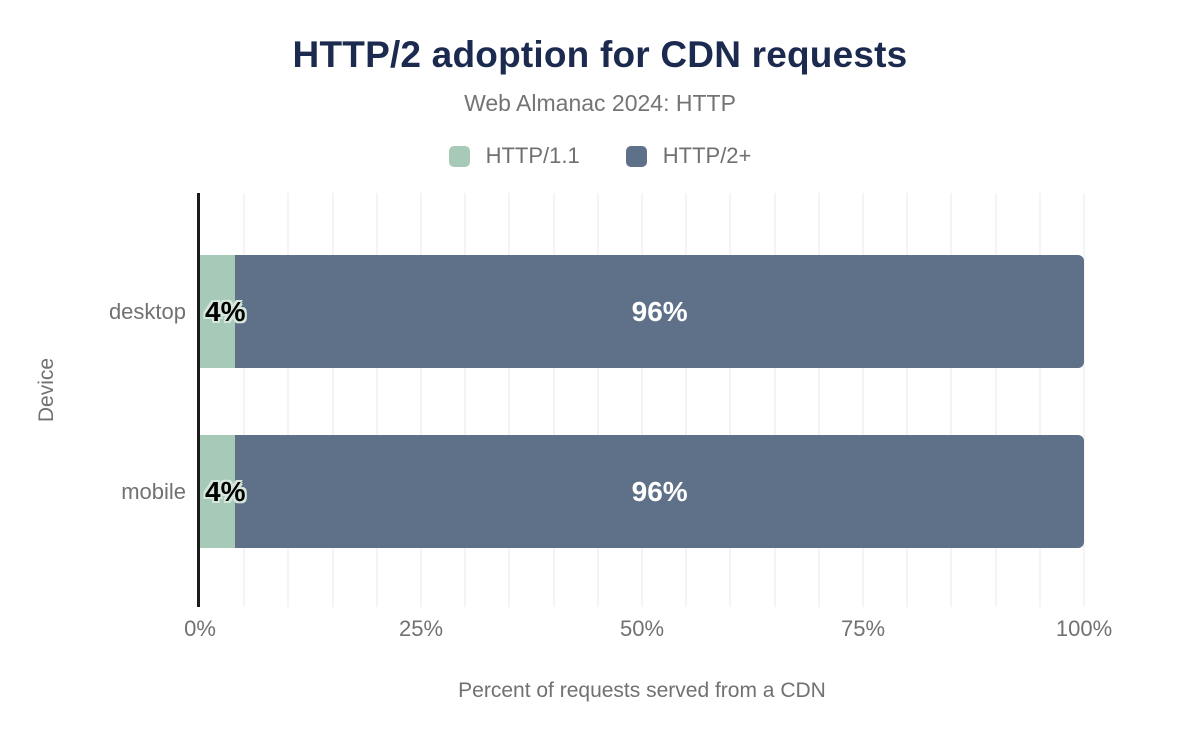  Describe the element at coordinates (707, 155) in the screenshot. I see `legend-label-http-2: HTTP/2+` at that location.